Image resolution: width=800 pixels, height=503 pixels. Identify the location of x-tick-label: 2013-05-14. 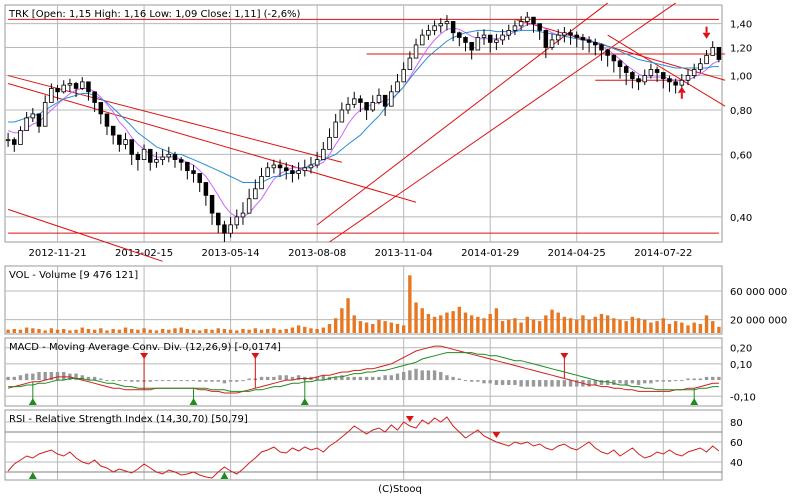
(231, 253).